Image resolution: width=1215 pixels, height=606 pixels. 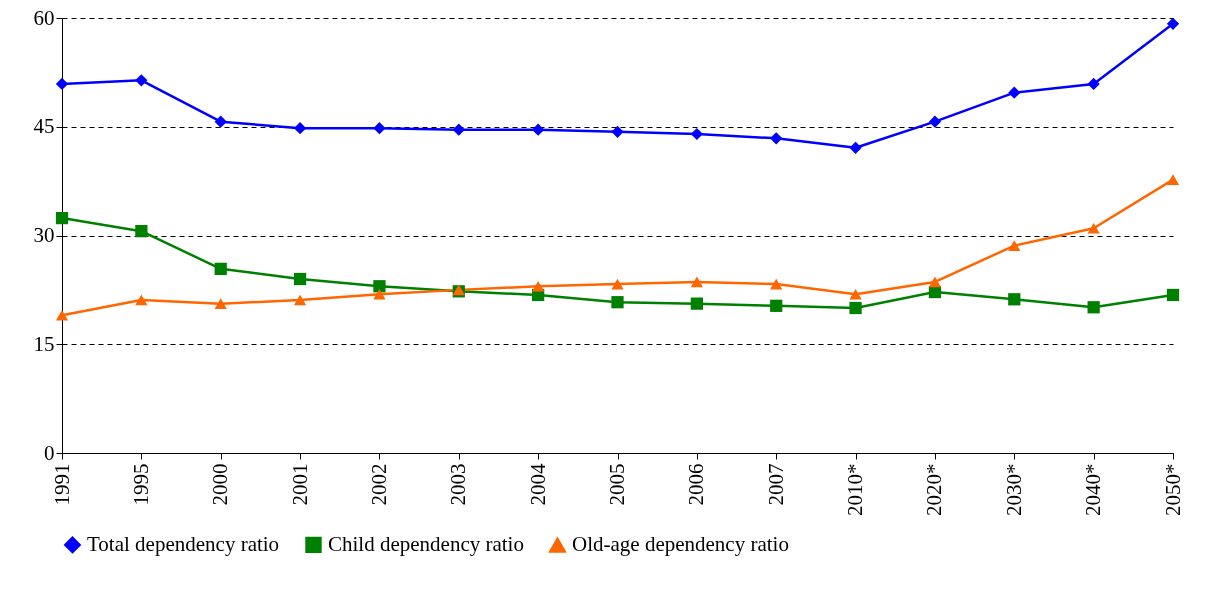 I want to click on x-tick-label: 2040*, so click(x=1093, y=489).